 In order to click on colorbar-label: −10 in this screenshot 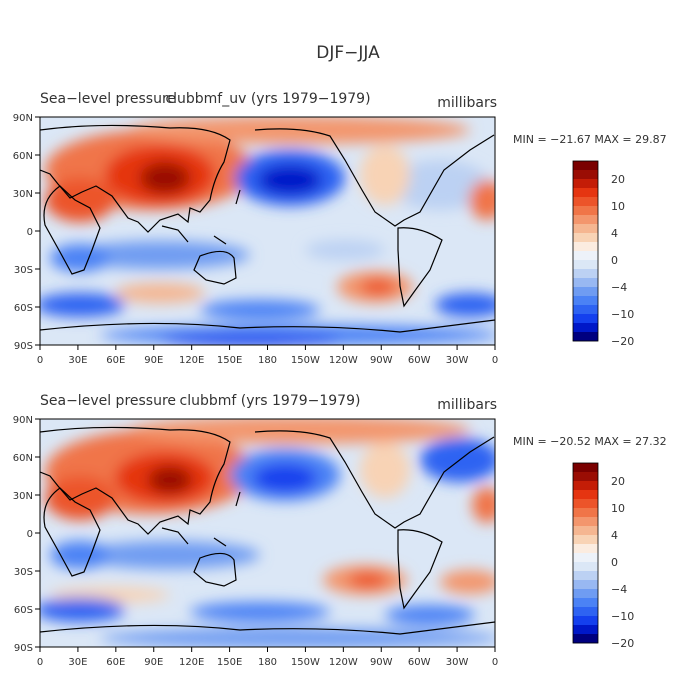, I will do `click(622, 314)`.